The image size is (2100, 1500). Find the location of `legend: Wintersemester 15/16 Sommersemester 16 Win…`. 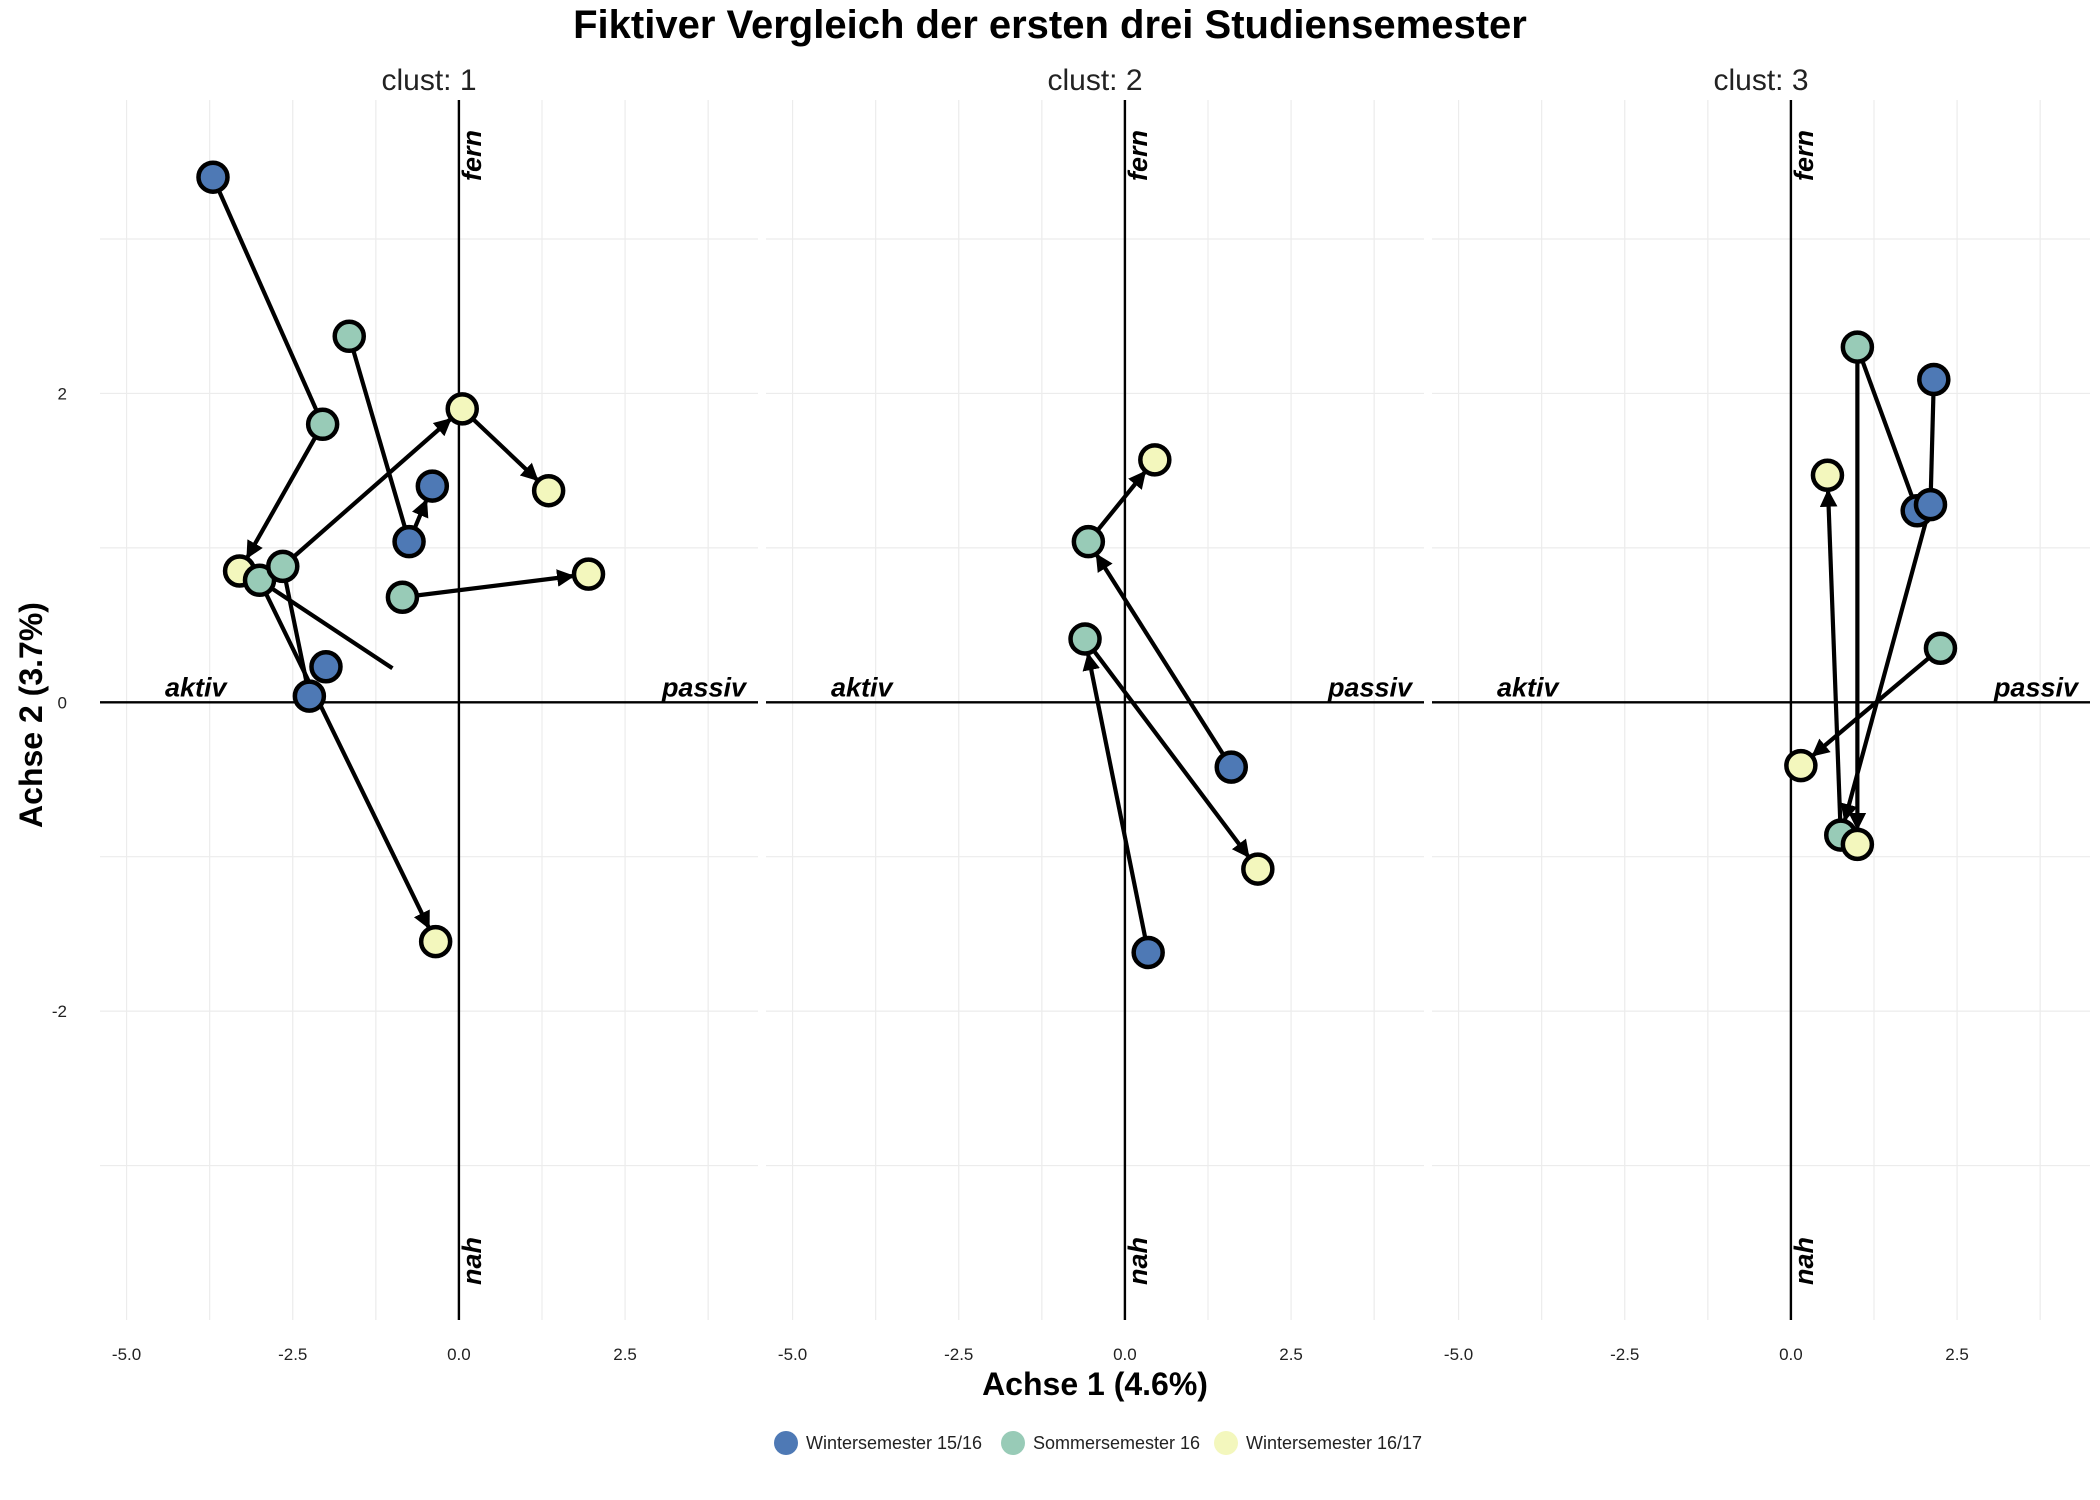

legend: Wintersemester 15/16 Sommersemester 16 Win… is located at coordinates (1098, 1443).